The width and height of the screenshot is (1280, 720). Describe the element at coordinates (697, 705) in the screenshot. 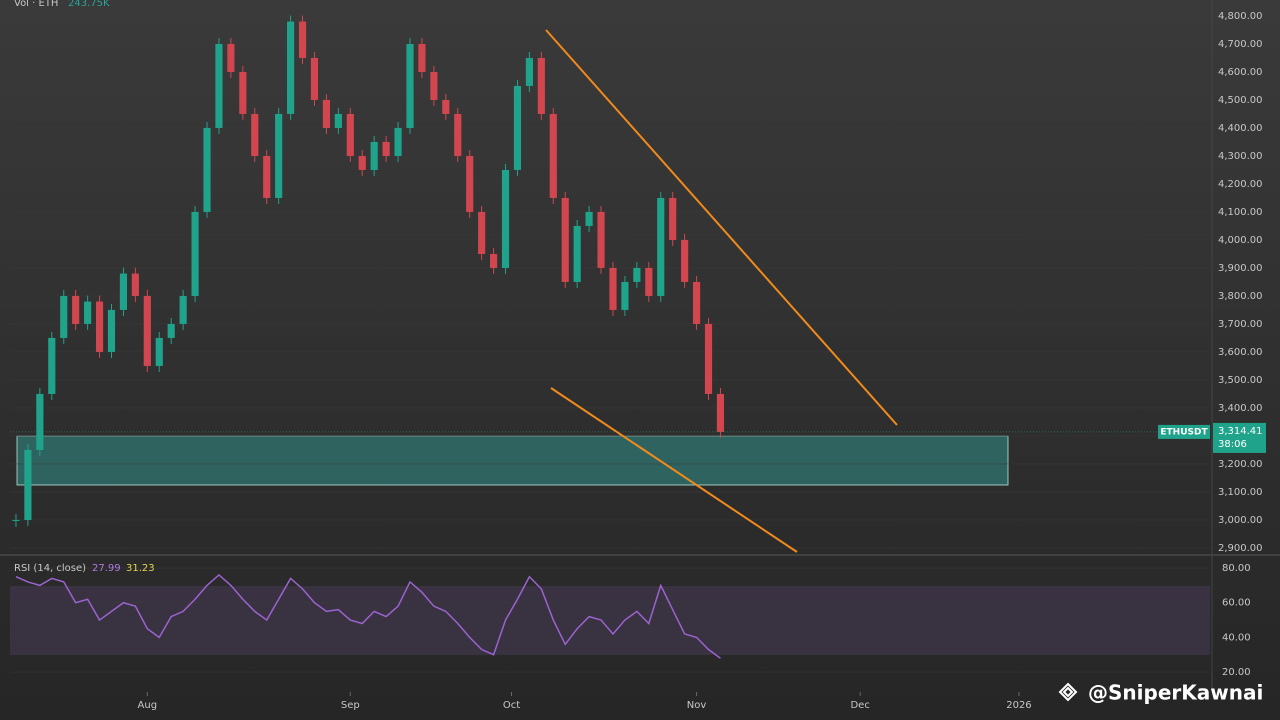

I see `x-tick-label: Nov` at that location.